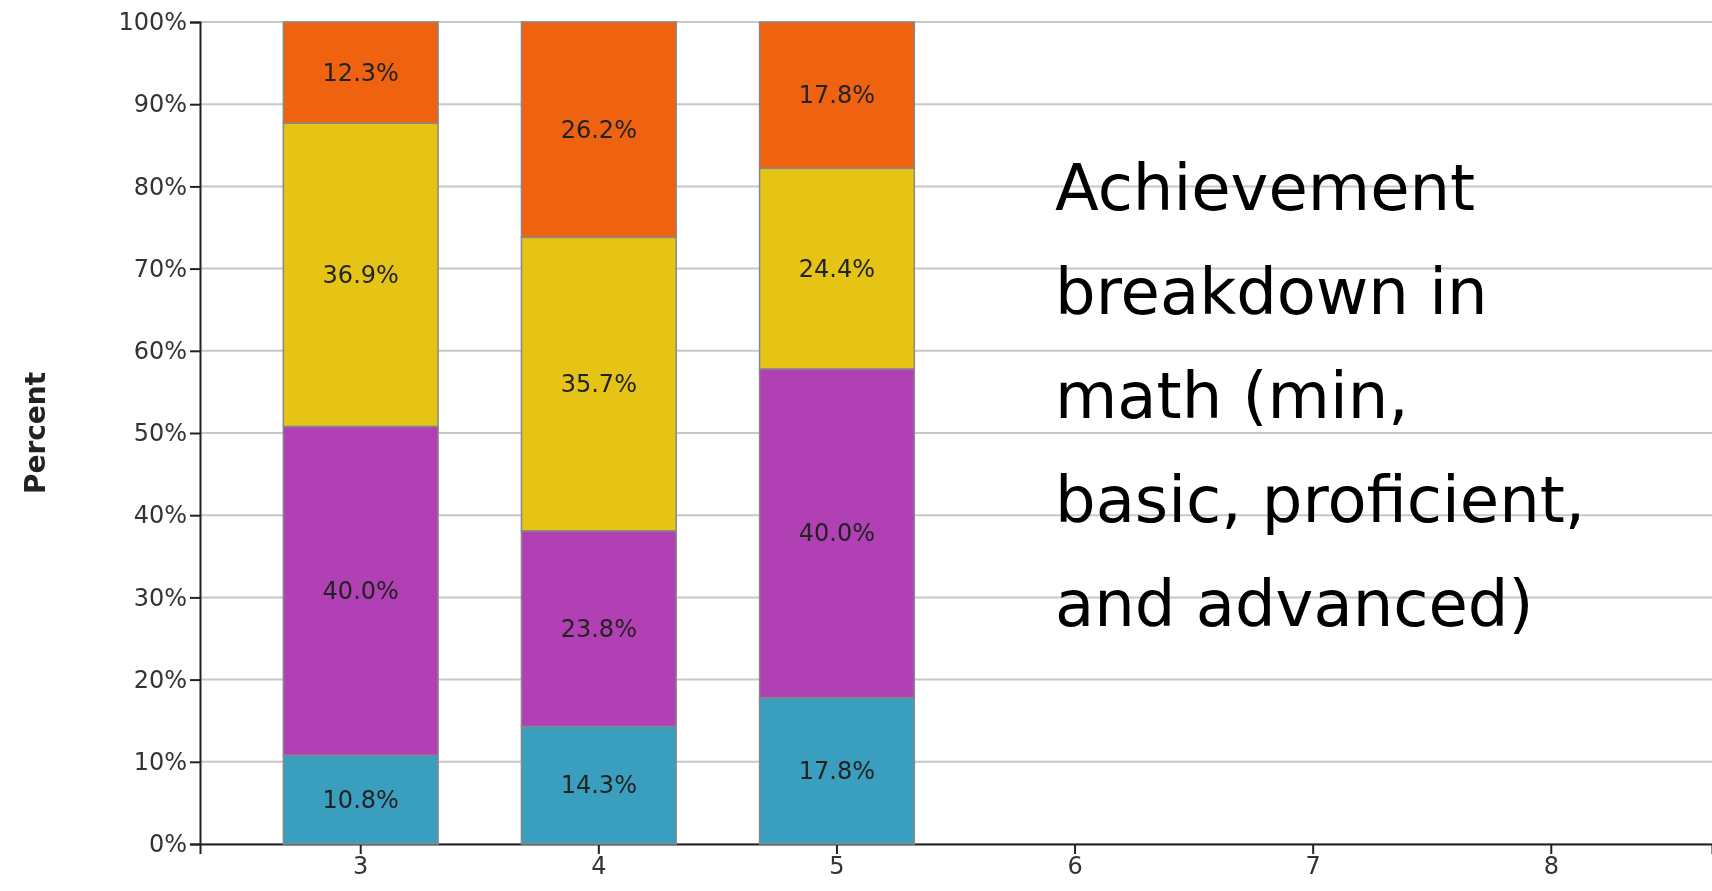 This screenshot has height=891, width=1712. I want to click on y-tick-label: 60%, so click(160, 350).